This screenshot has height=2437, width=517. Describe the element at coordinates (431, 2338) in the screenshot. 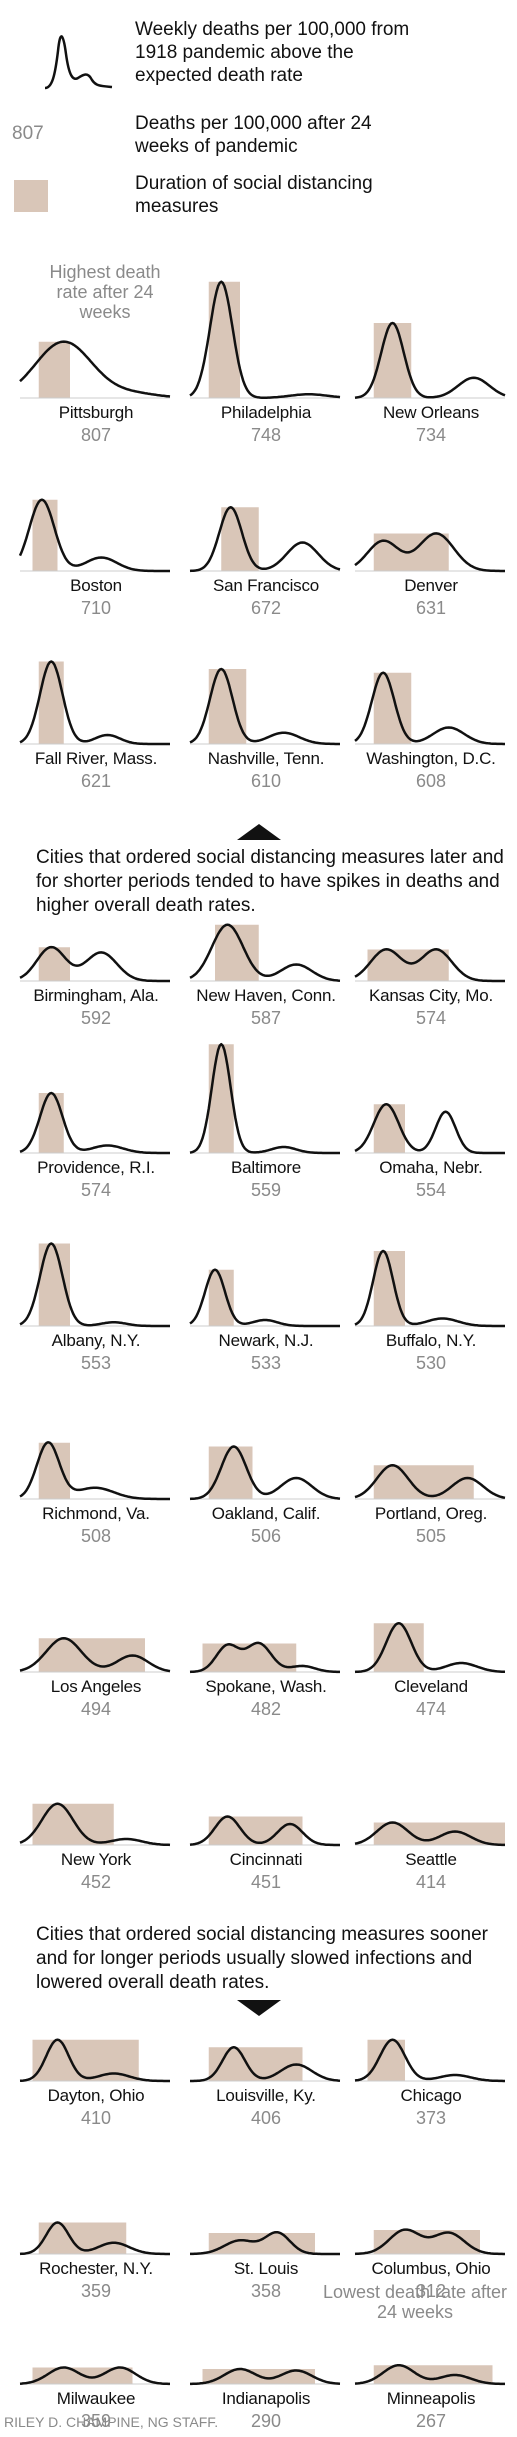

I see `city-chart: Minneapolis 267` at that location.